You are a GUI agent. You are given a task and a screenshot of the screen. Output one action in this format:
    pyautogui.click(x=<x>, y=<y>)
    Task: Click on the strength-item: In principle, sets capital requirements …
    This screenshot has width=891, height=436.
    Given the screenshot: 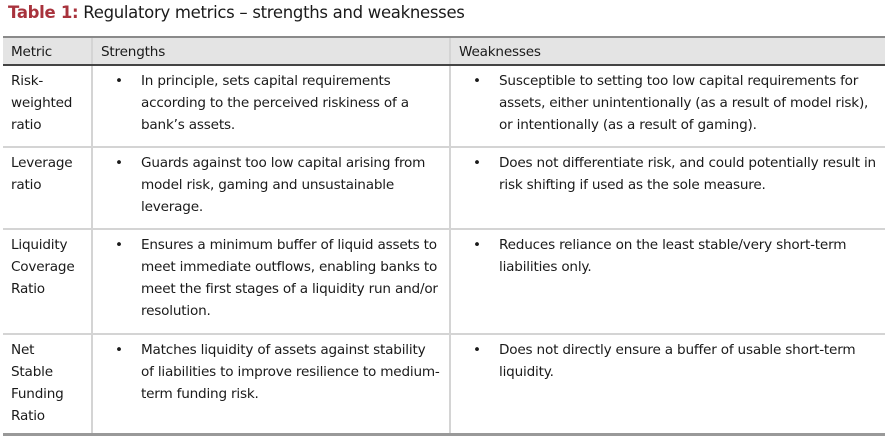 What is the action you would take?
    pyautogui.click(x=271, y=103)
    